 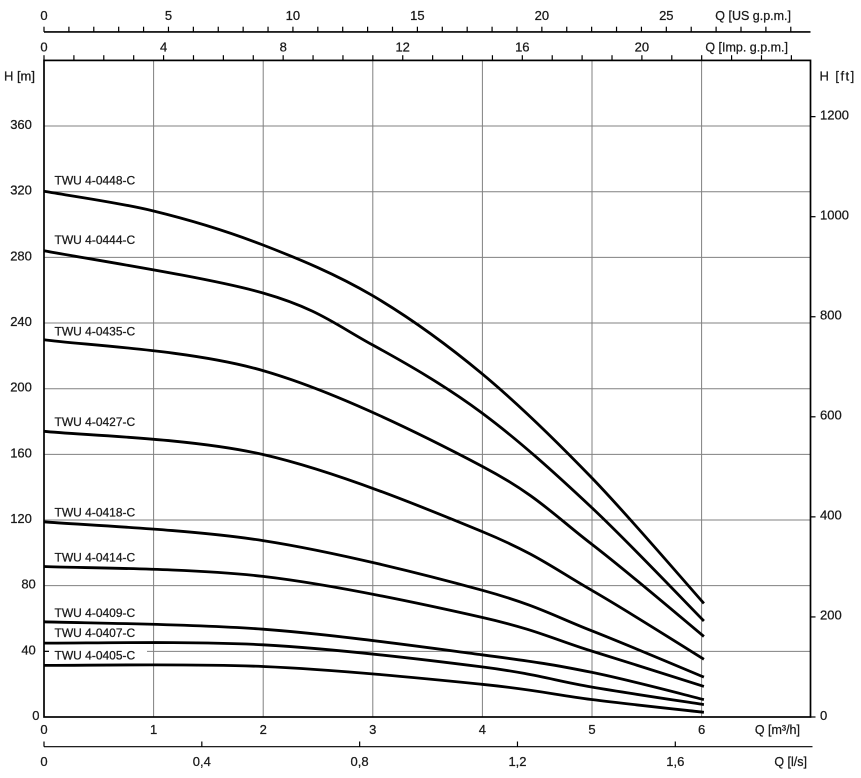 What do you see at coordinates (95, 240) in the screenshot?
I see `svg-text: TWU 4-0444-C` at bounding box center [95, 240].